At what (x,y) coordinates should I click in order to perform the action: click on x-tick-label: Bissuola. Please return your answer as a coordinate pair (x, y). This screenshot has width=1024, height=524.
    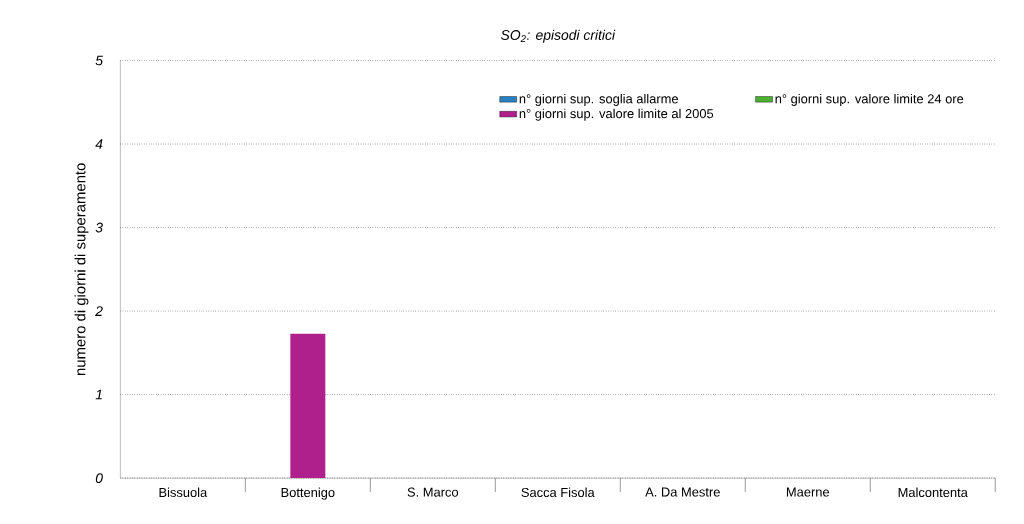
    Looking at the image, I should click on (183, 492).